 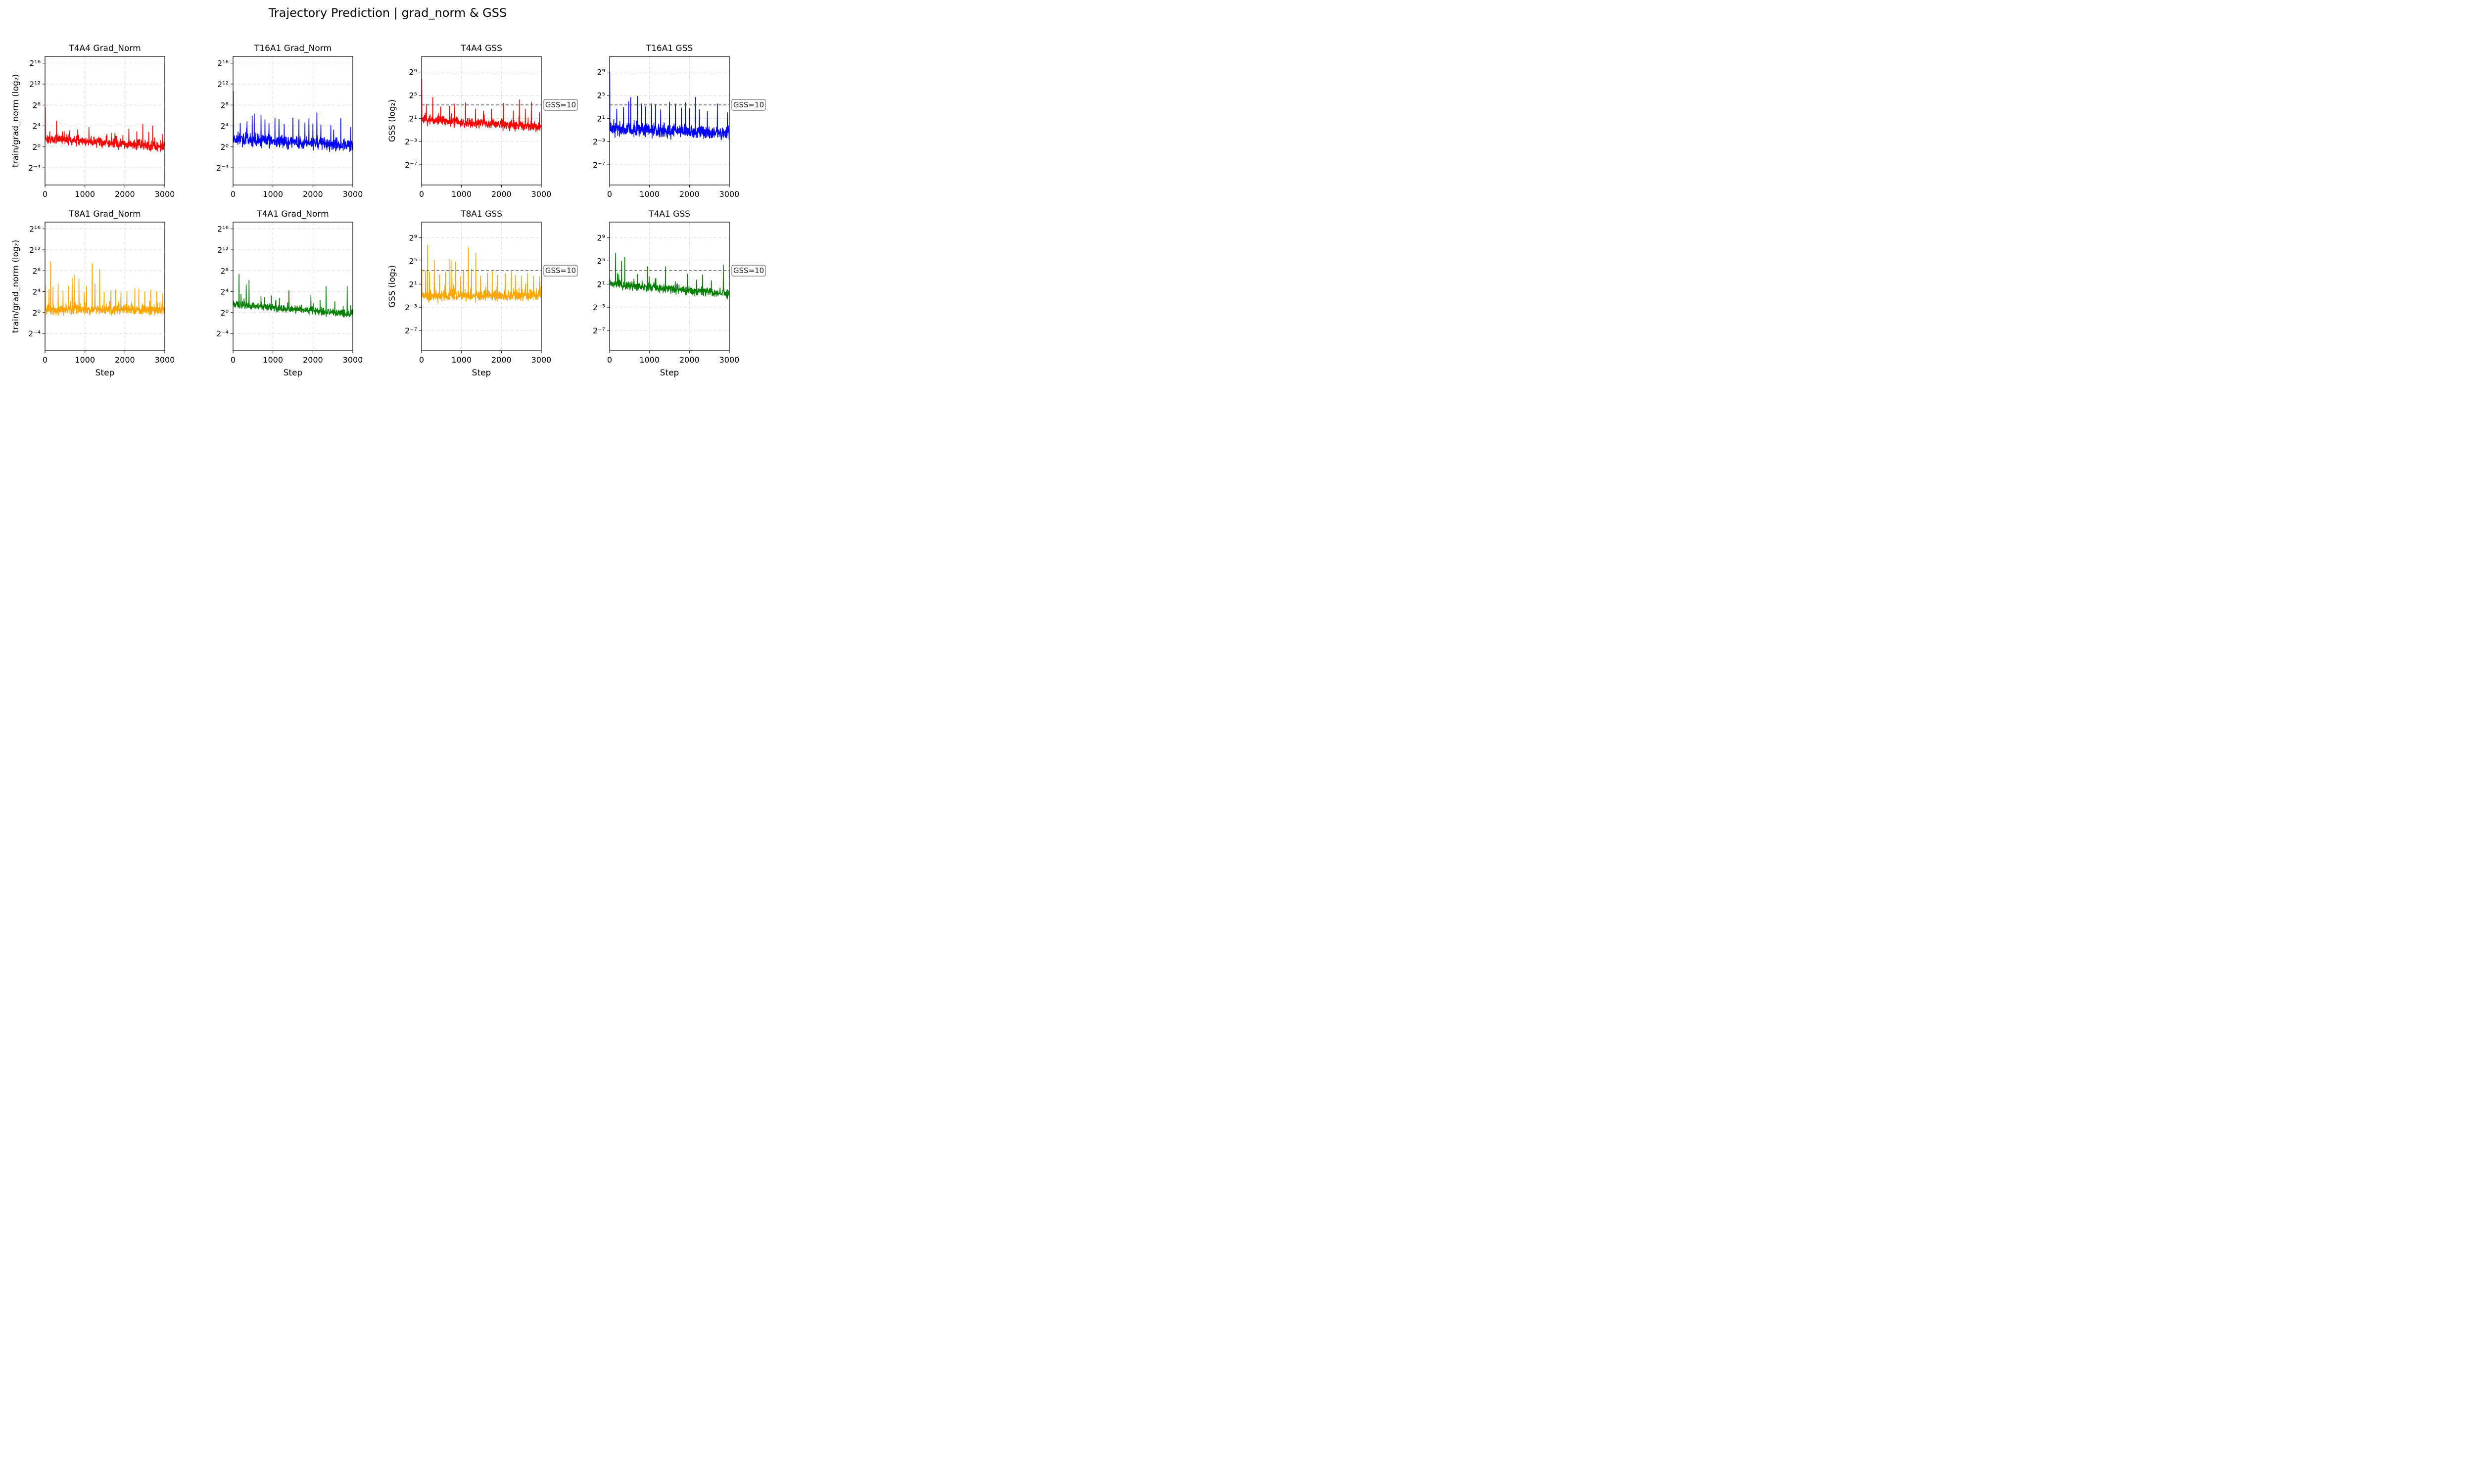 I want to click on panel-title: T4A4 Grad_Norm, so click(x=105, y=48).